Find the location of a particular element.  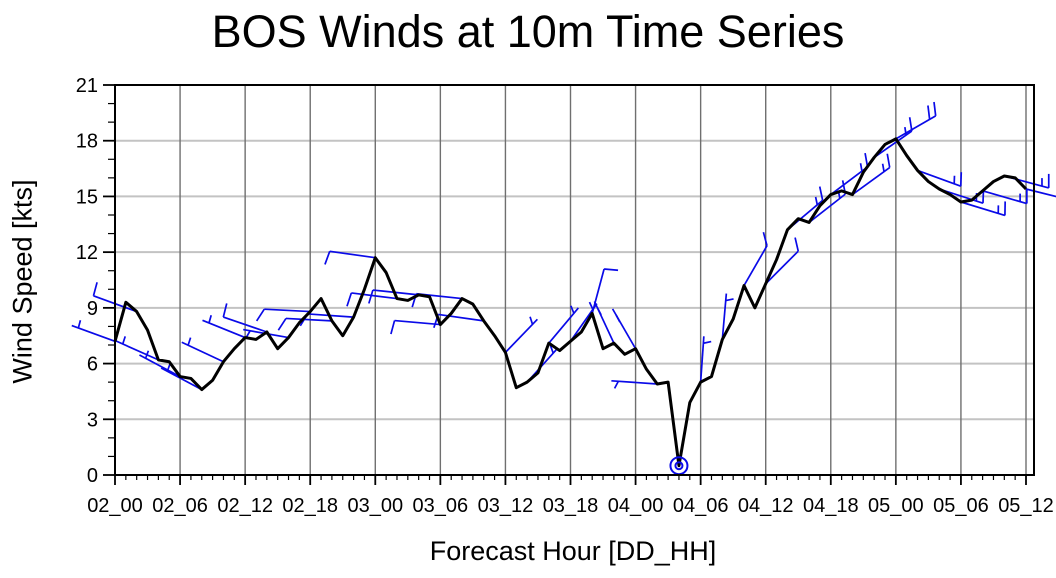

svg-text: 02_06 is located at coordinates (180, 506).